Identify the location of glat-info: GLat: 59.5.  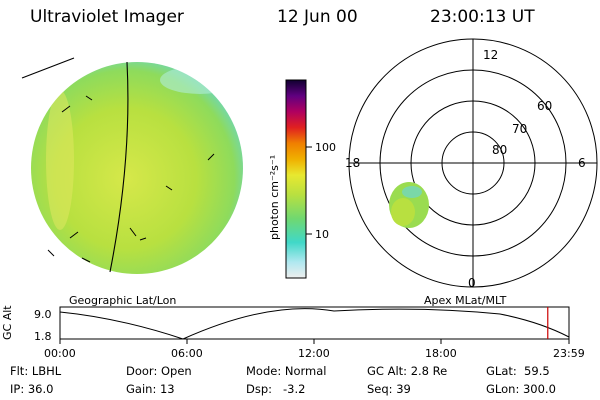
(518, 371).